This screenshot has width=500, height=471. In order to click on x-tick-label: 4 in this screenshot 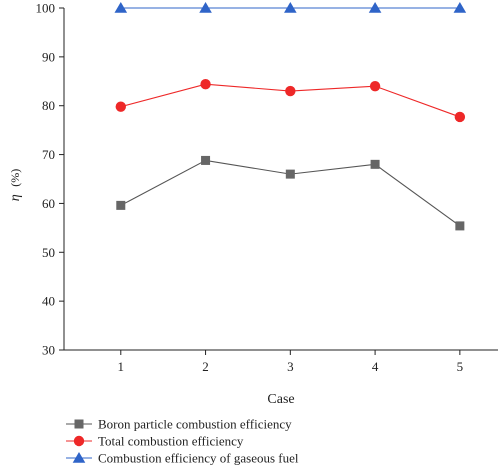, I will do `click(375, 366)`.